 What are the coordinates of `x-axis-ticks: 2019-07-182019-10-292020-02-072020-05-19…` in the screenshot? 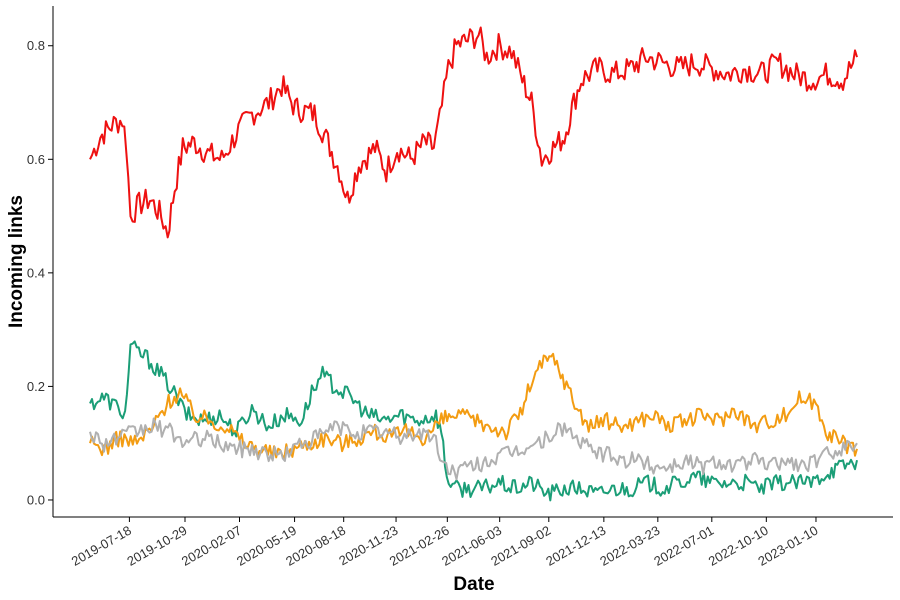 It's located at (445, 543).